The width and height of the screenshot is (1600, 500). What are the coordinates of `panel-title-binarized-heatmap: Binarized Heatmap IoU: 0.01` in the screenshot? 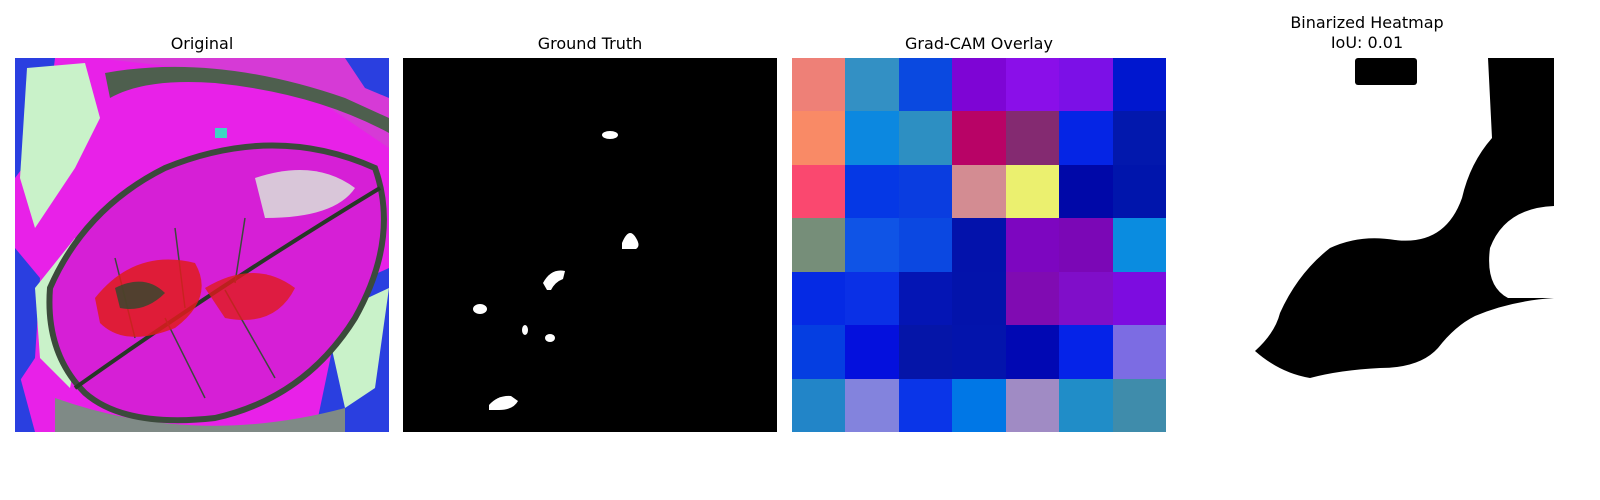 It's located at (1367, 32).